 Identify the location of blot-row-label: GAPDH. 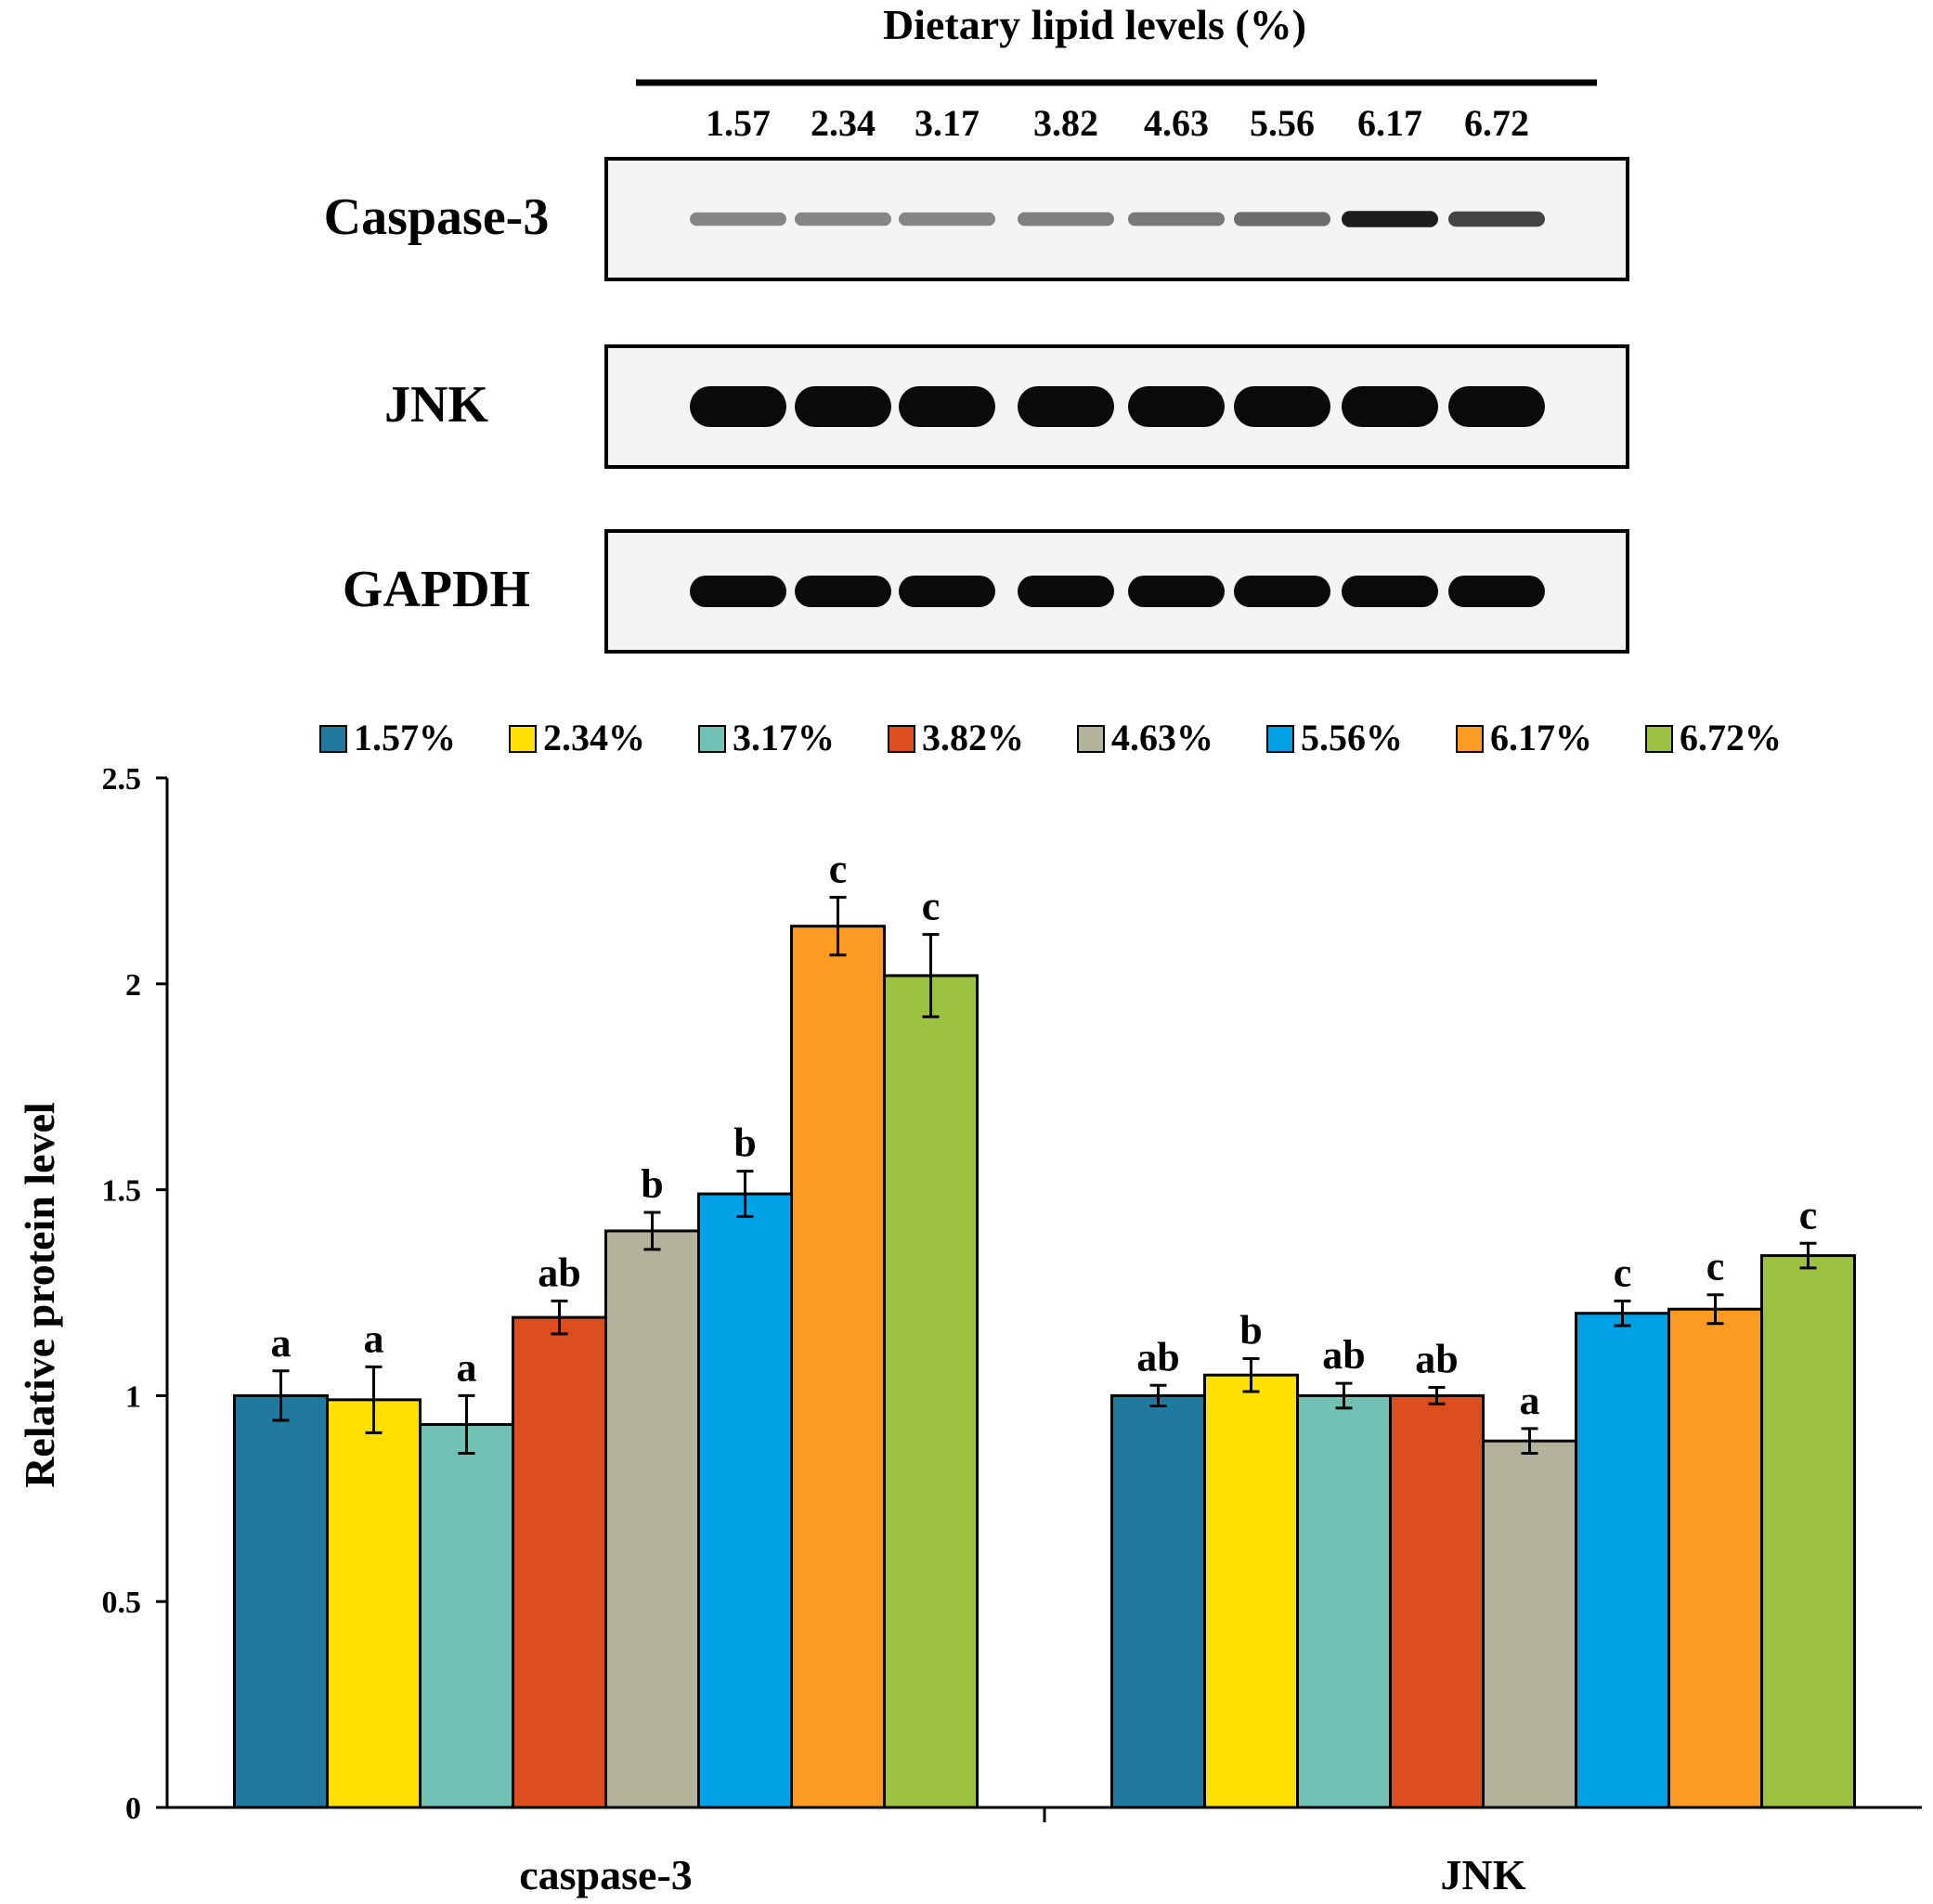
(437, 589).